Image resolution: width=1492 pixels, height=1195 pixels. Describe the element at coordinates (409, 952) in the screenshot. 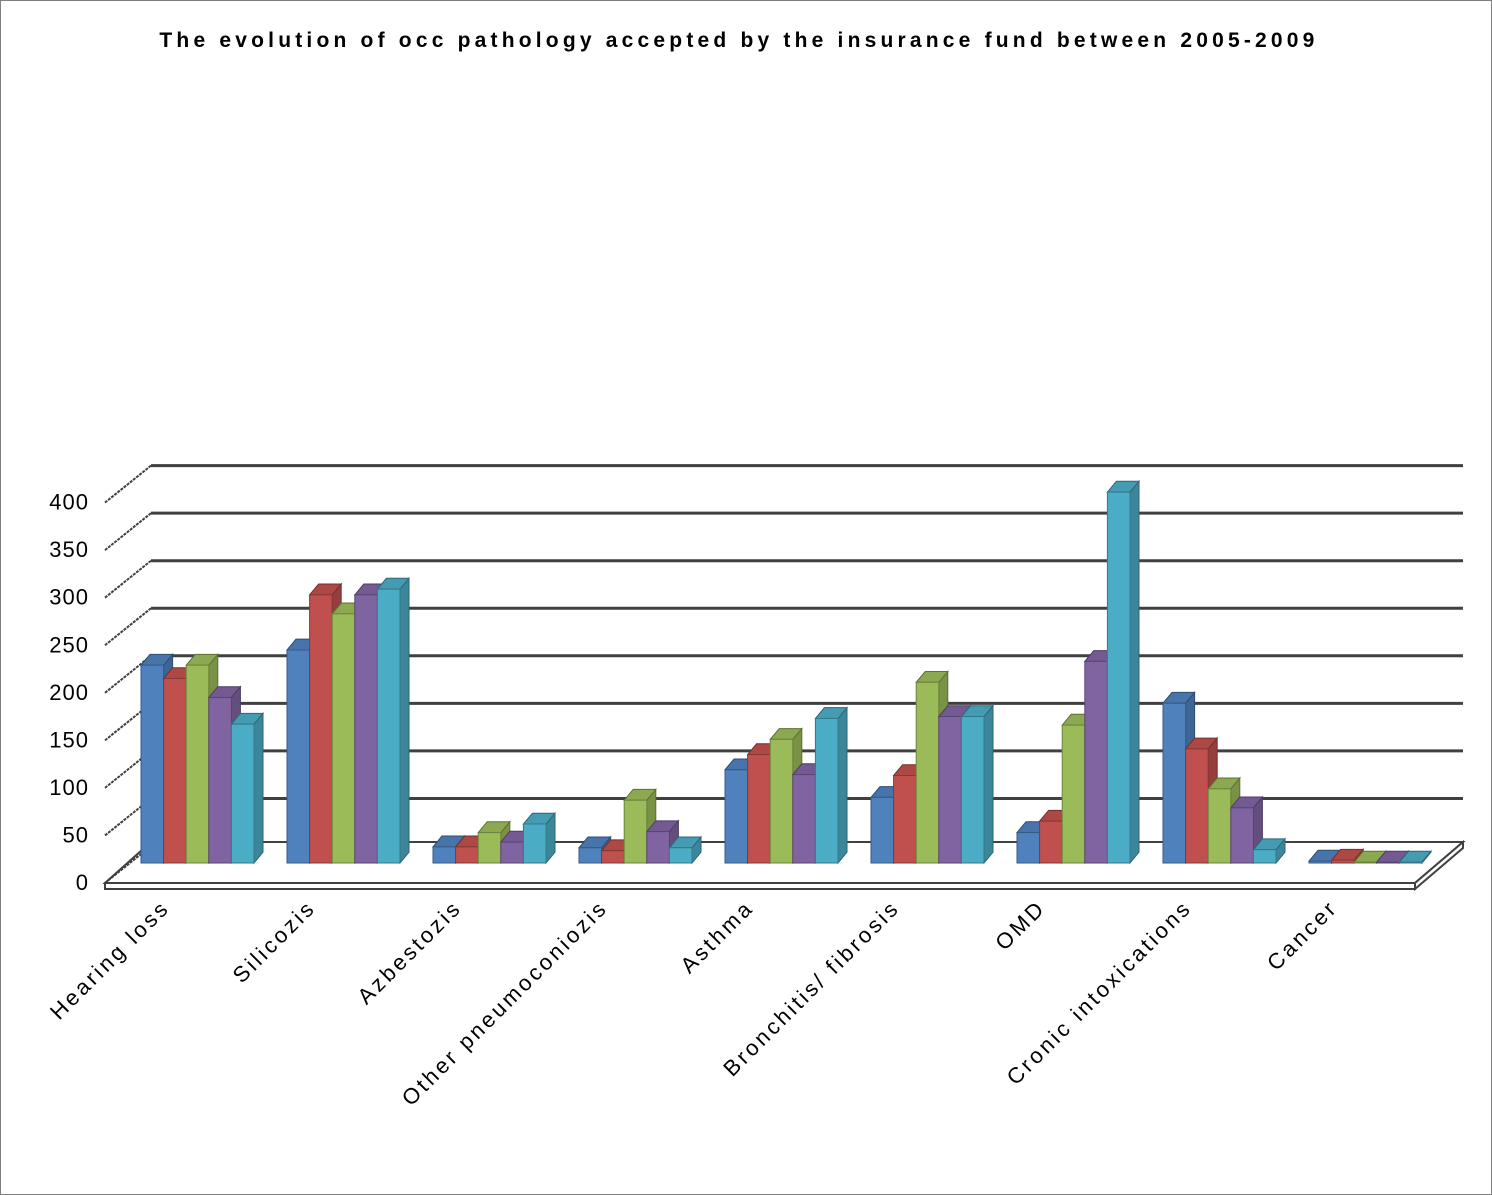

I see `x-category-label: Azbestozis` at that location.